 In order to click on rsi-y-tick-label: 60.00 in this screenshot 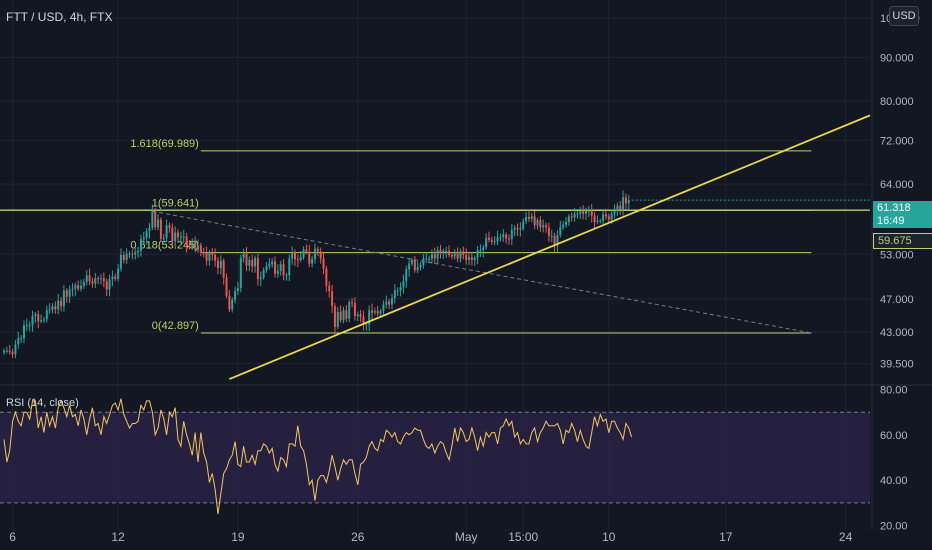, I will do `click(894, 436)`.